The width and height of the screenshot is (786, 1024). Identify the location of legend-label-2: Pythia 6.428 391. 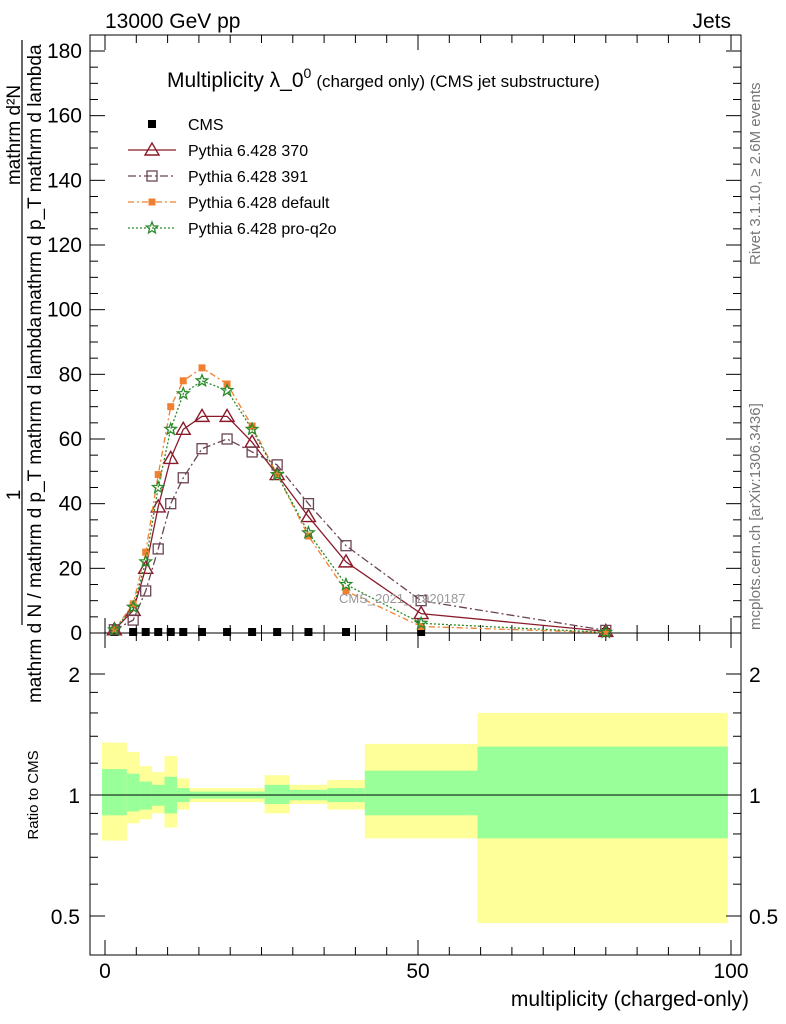
(248, 177).